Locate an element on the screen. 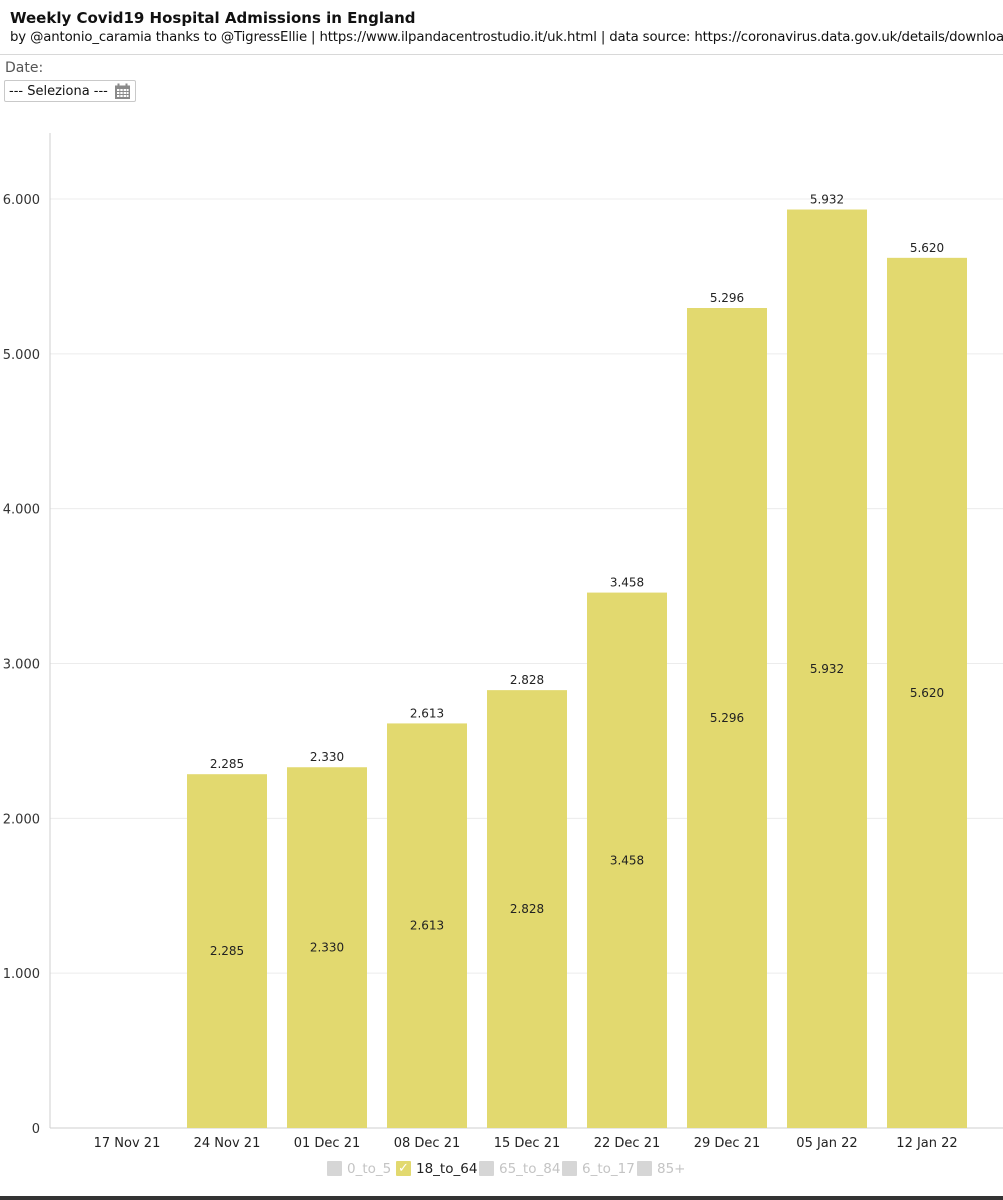 This screenshot has width=1003, height=1200. bar-top-label: 2.285 is located at coordinates (227, 764).